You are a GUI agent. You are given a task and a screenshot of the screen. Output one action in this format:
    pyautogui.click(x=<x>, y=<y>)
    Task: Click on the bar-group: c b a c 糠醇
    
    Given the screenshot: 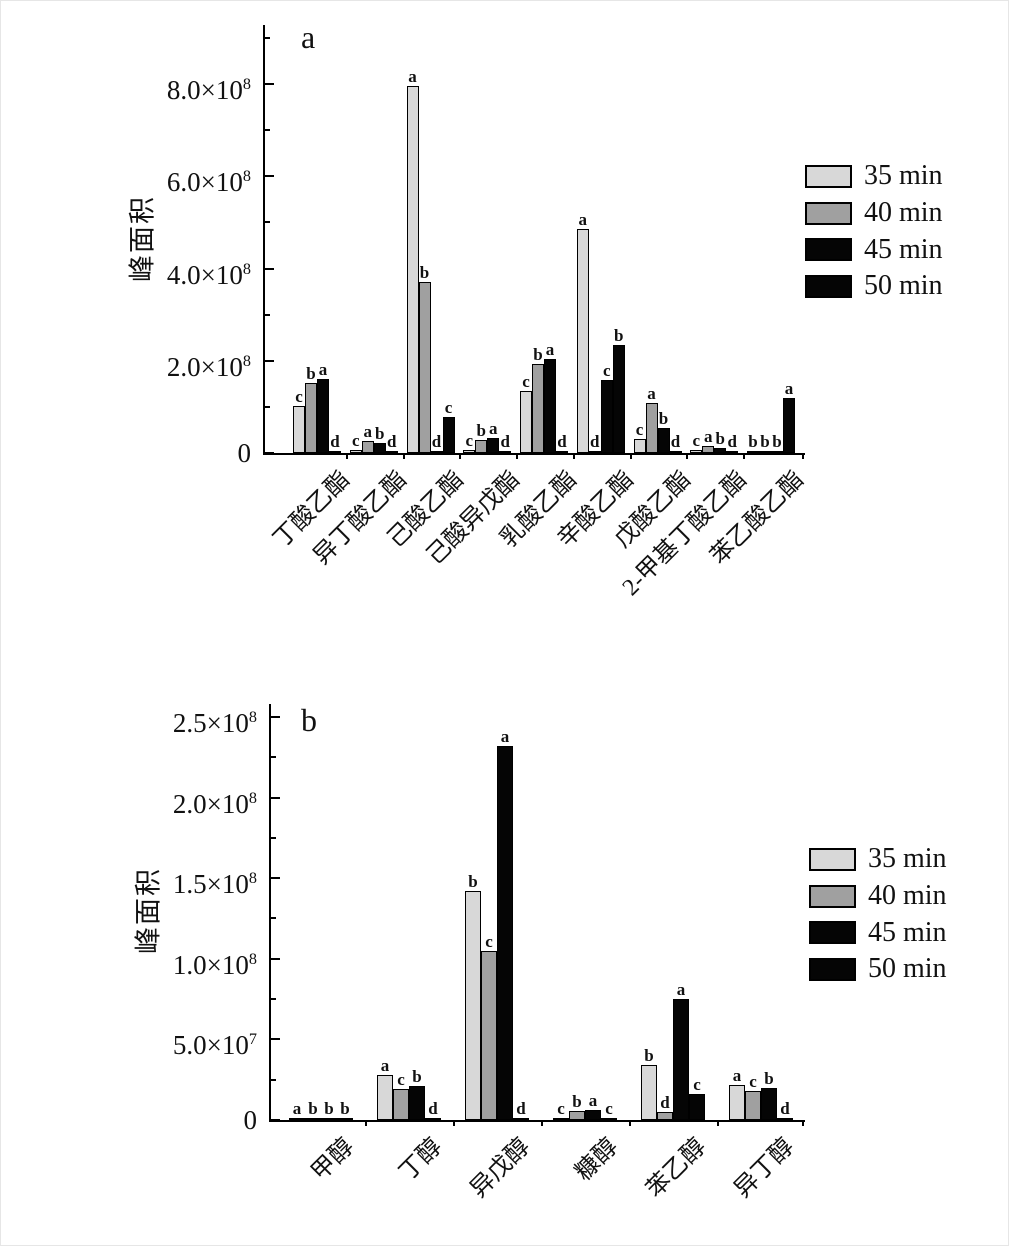 What is the action you would take?
    pyautogui.click(x=588, y=945)
    